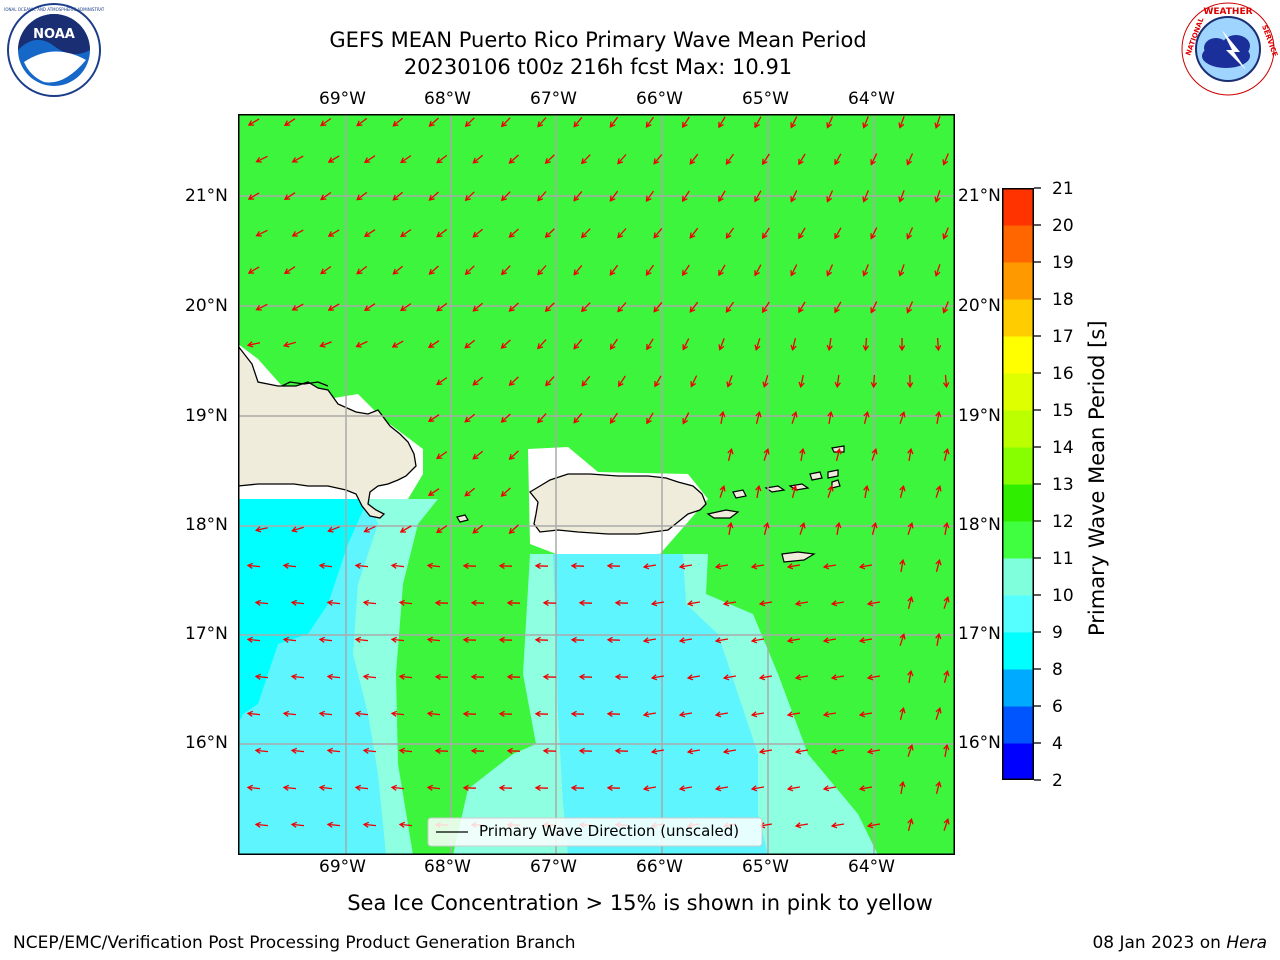 Image resolution: width=1280 pixels, height=960 pixels. What do you see at coordinates (206, 306) in the screenshot?
I see `lat-label-left: 20°N` at bounding box center [206, 306].